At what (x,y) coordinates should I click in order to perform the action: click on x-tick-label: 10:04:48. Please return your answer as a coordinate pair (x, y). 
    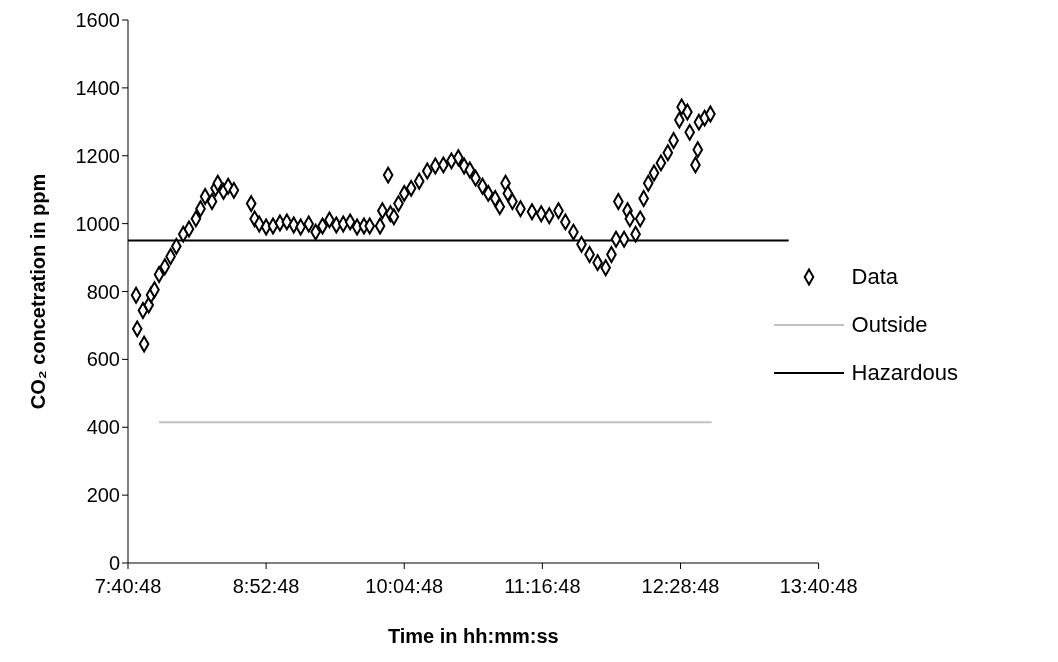
    Looking at the image, I should click on (404, 586).